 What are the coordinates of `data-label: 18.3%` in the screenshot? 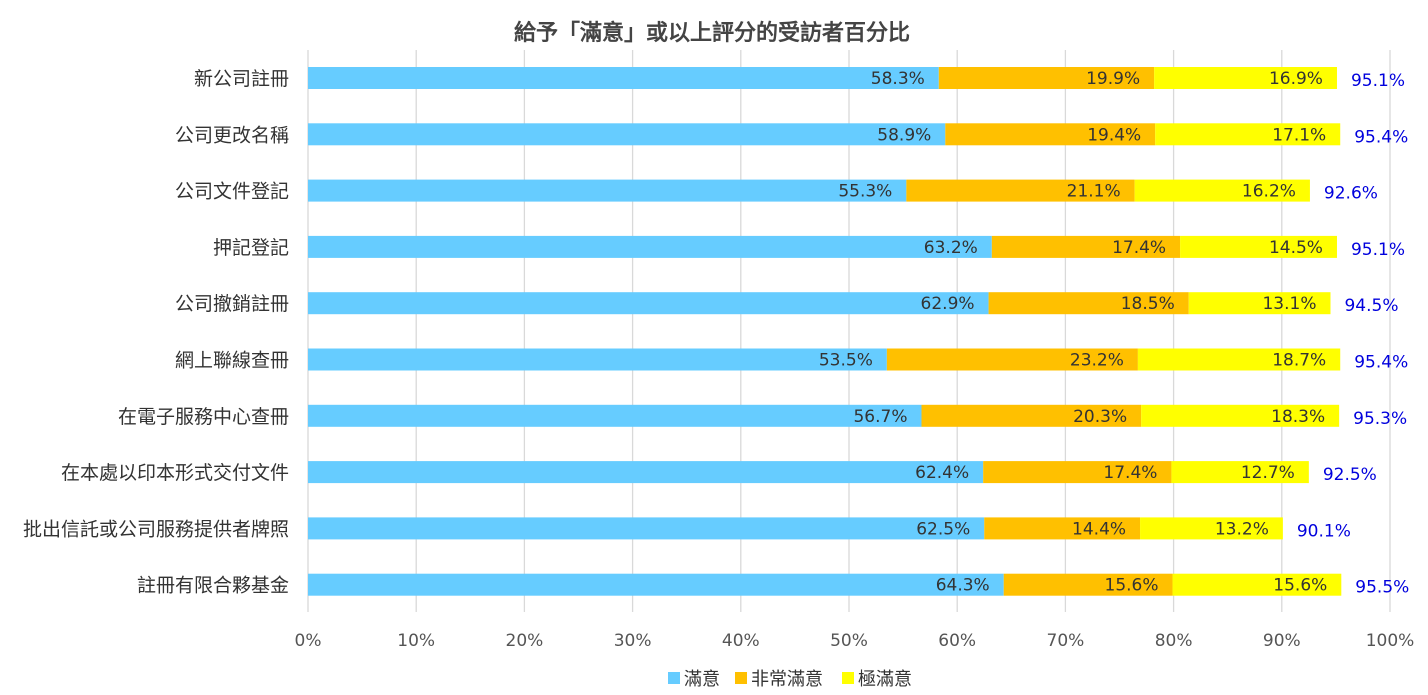 It's located at (1298, 417).